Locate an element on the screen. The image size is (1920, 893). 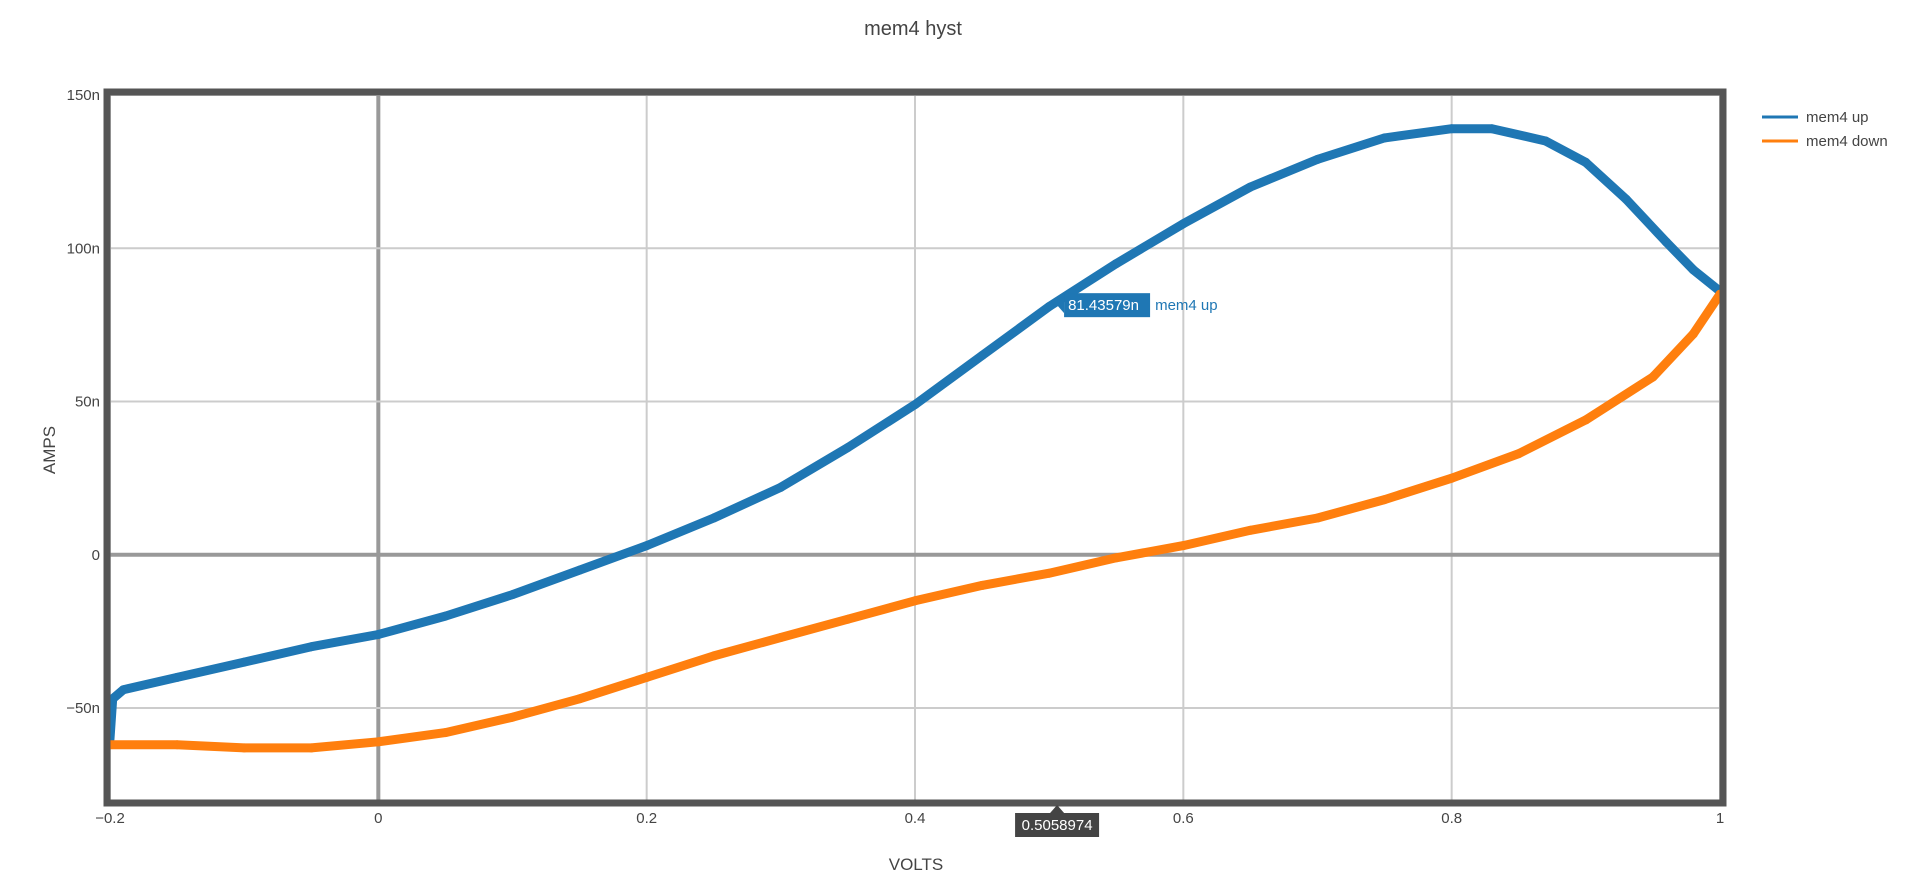
legend-label: mem4 down is located at coordinates (1847, 141).